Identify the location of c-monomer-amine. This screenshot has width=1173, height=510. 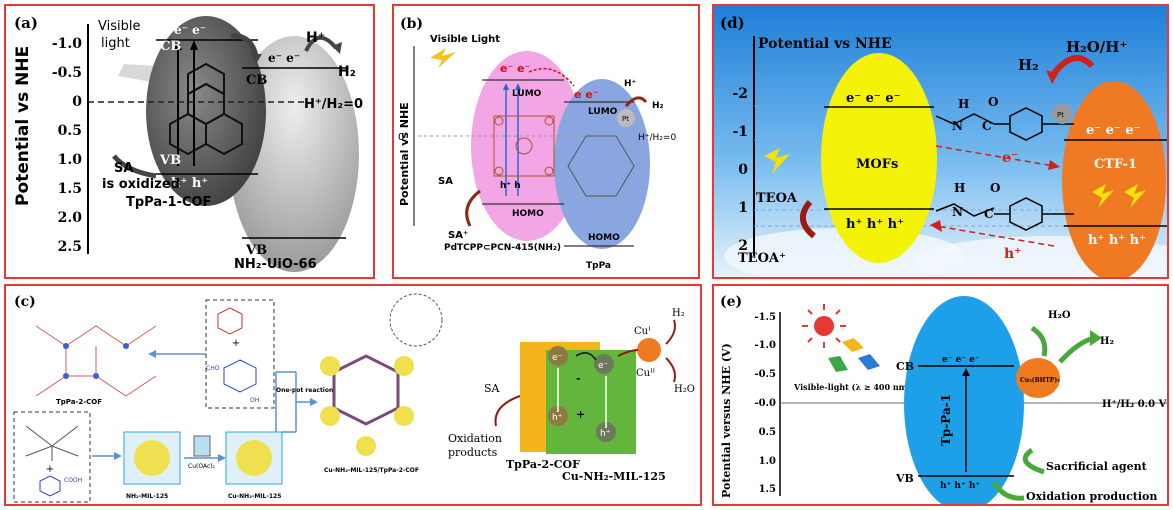
(230, 321).